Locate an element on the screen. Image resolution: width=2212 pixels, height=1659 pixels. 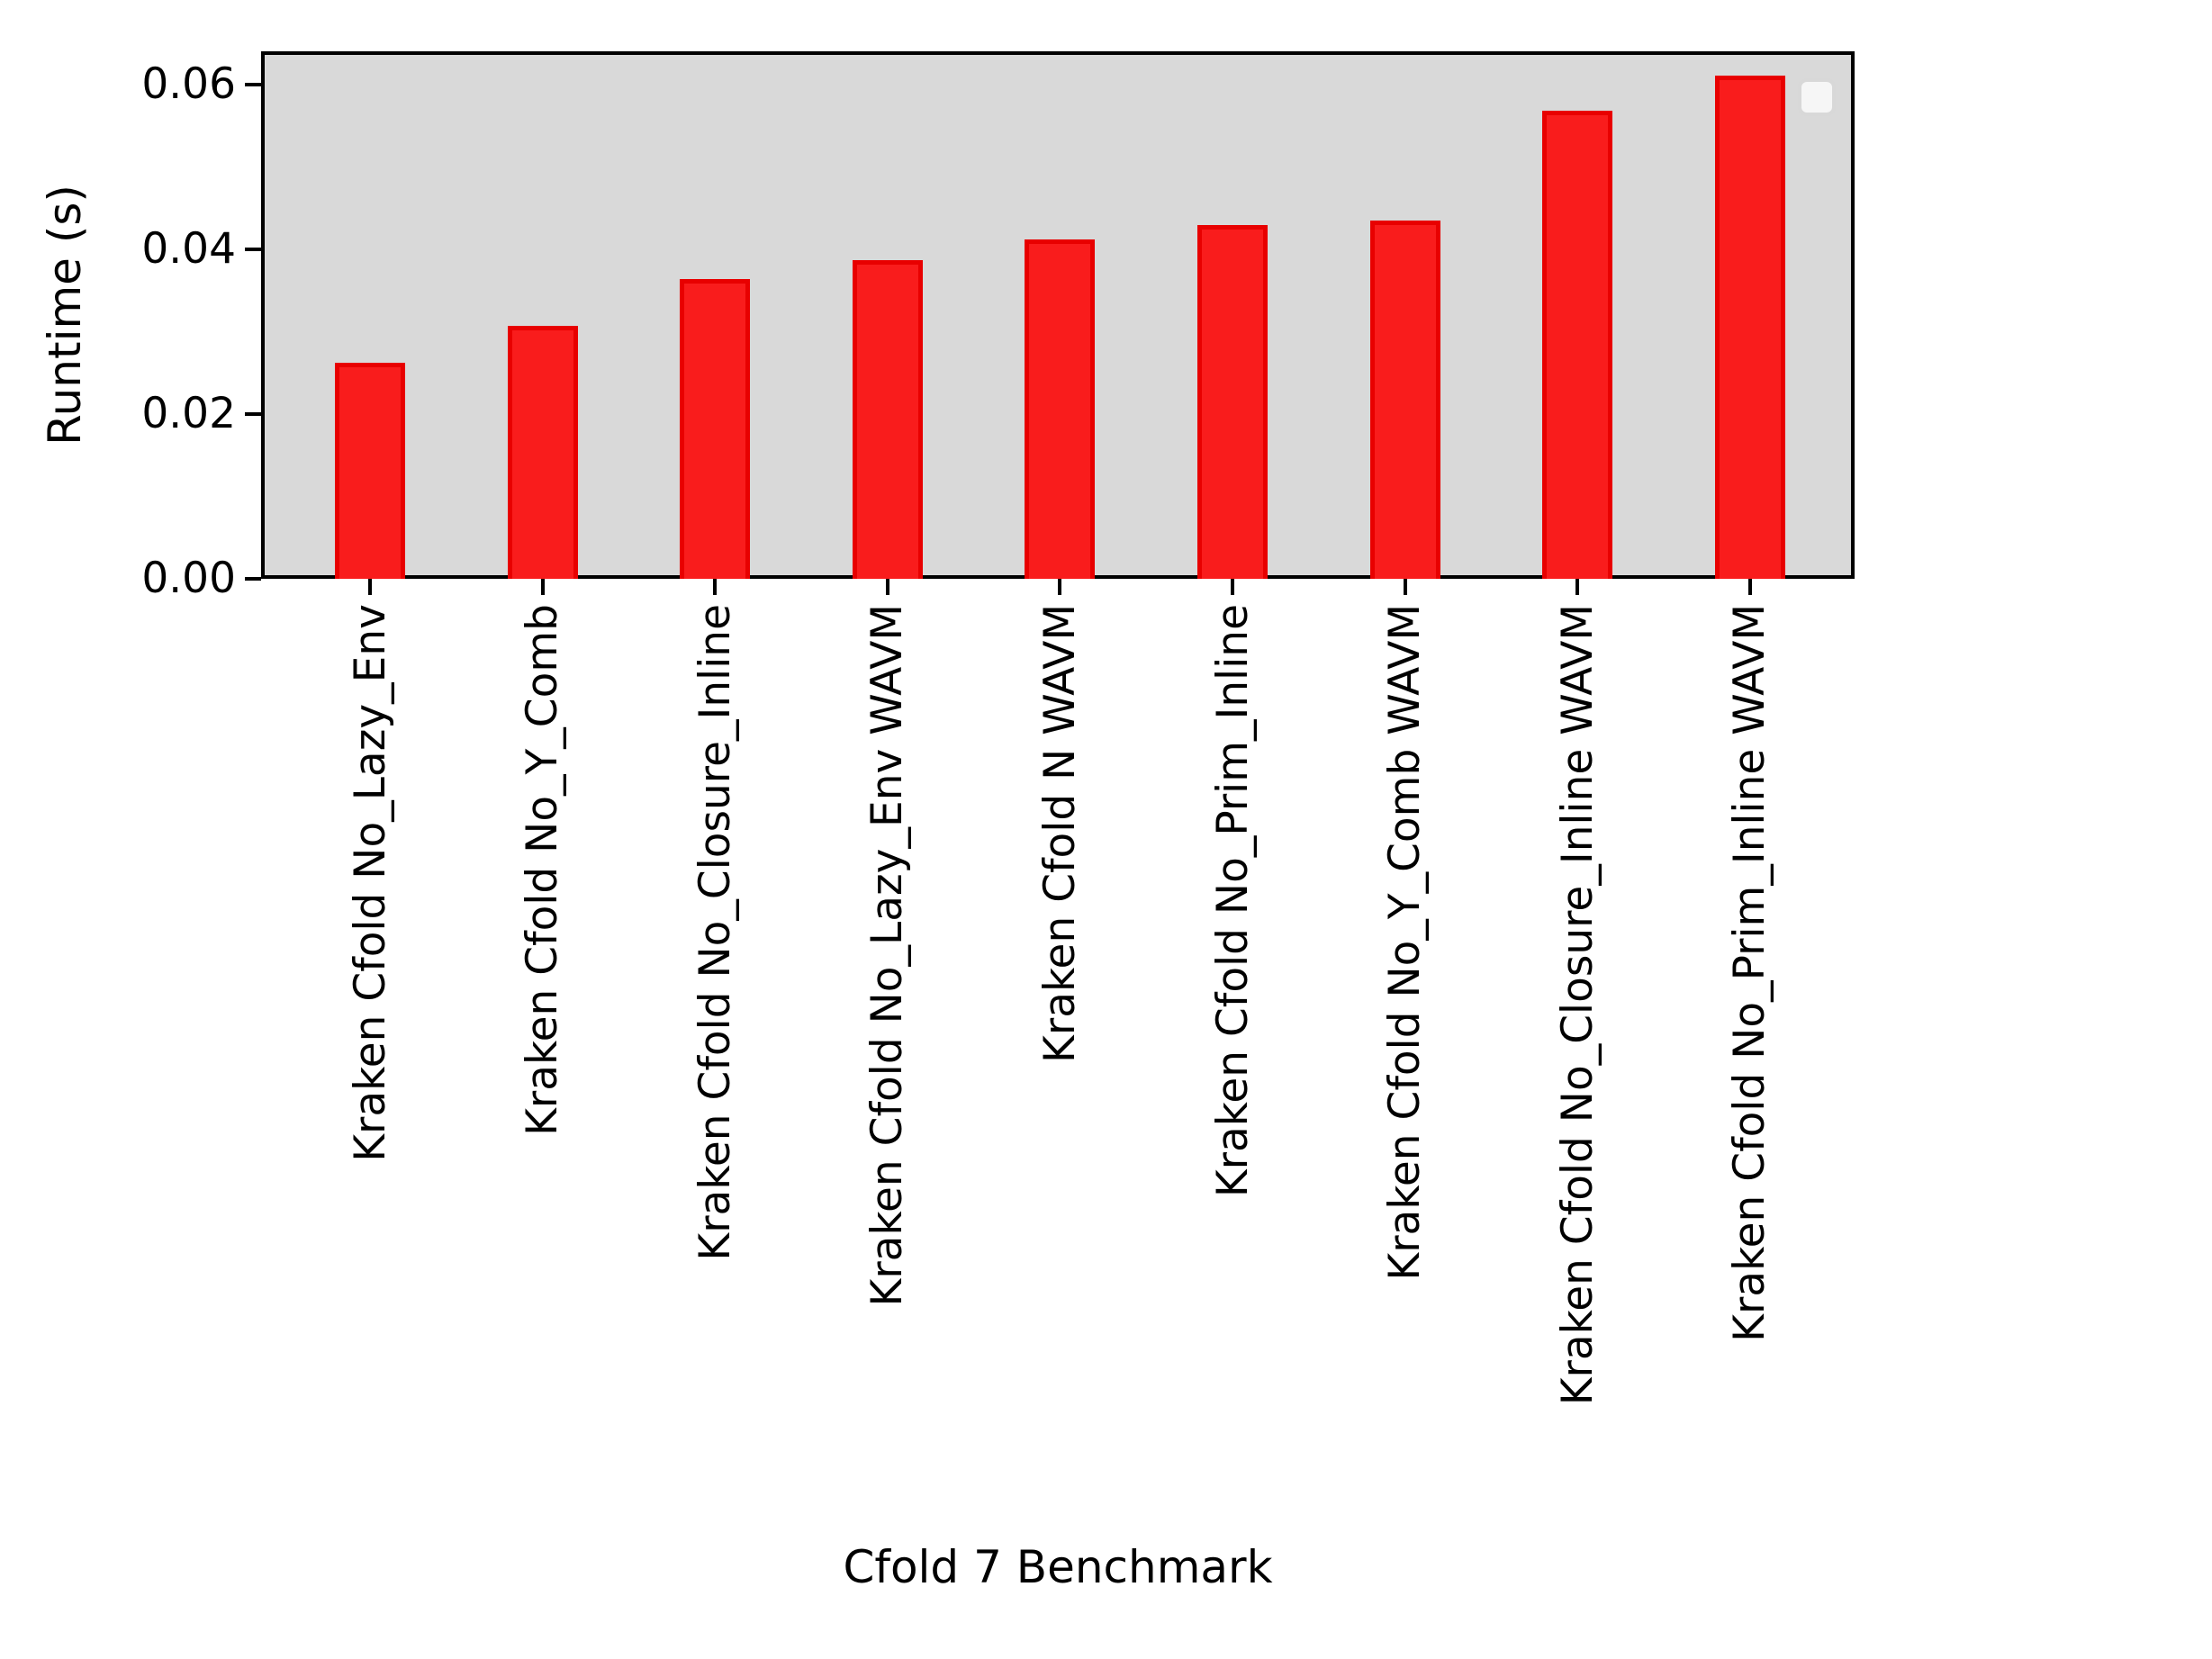
x-tick-label: Kraken Cfold No_Lazy_Env WAVM is located at coordinates (887, 955).